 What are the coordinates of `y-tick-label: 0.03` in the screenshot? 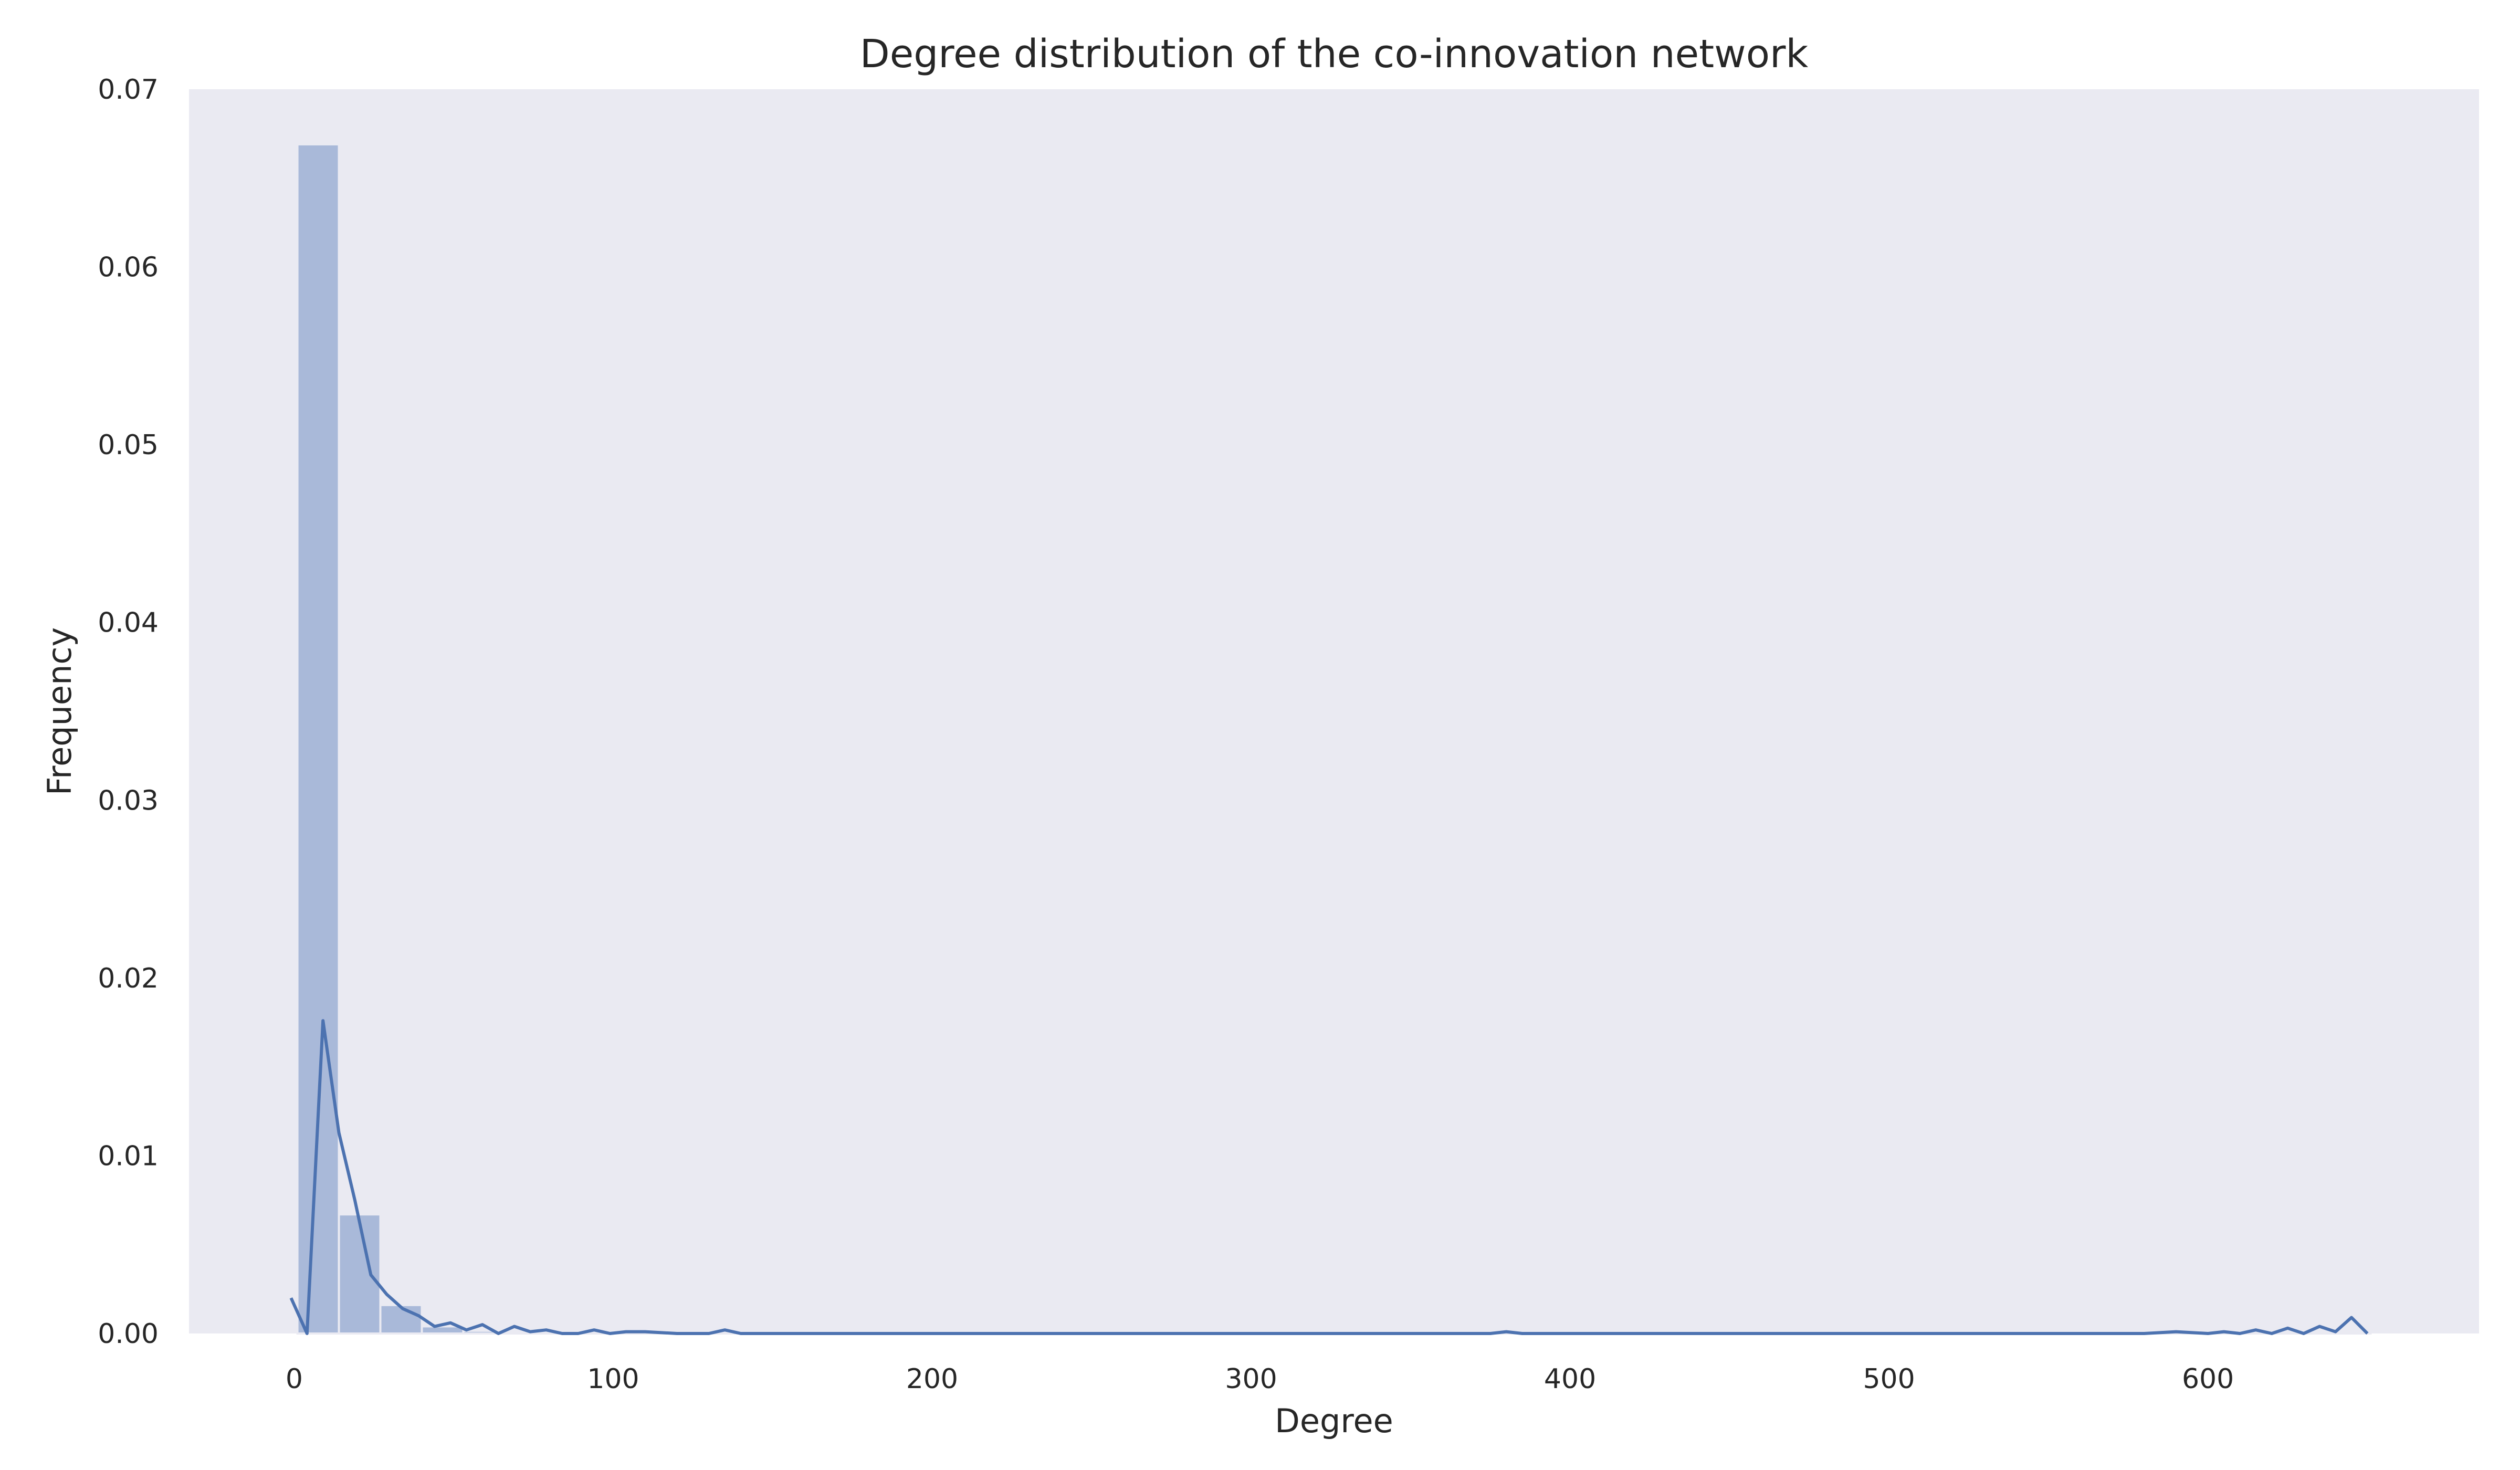 It's located at (128, 800).